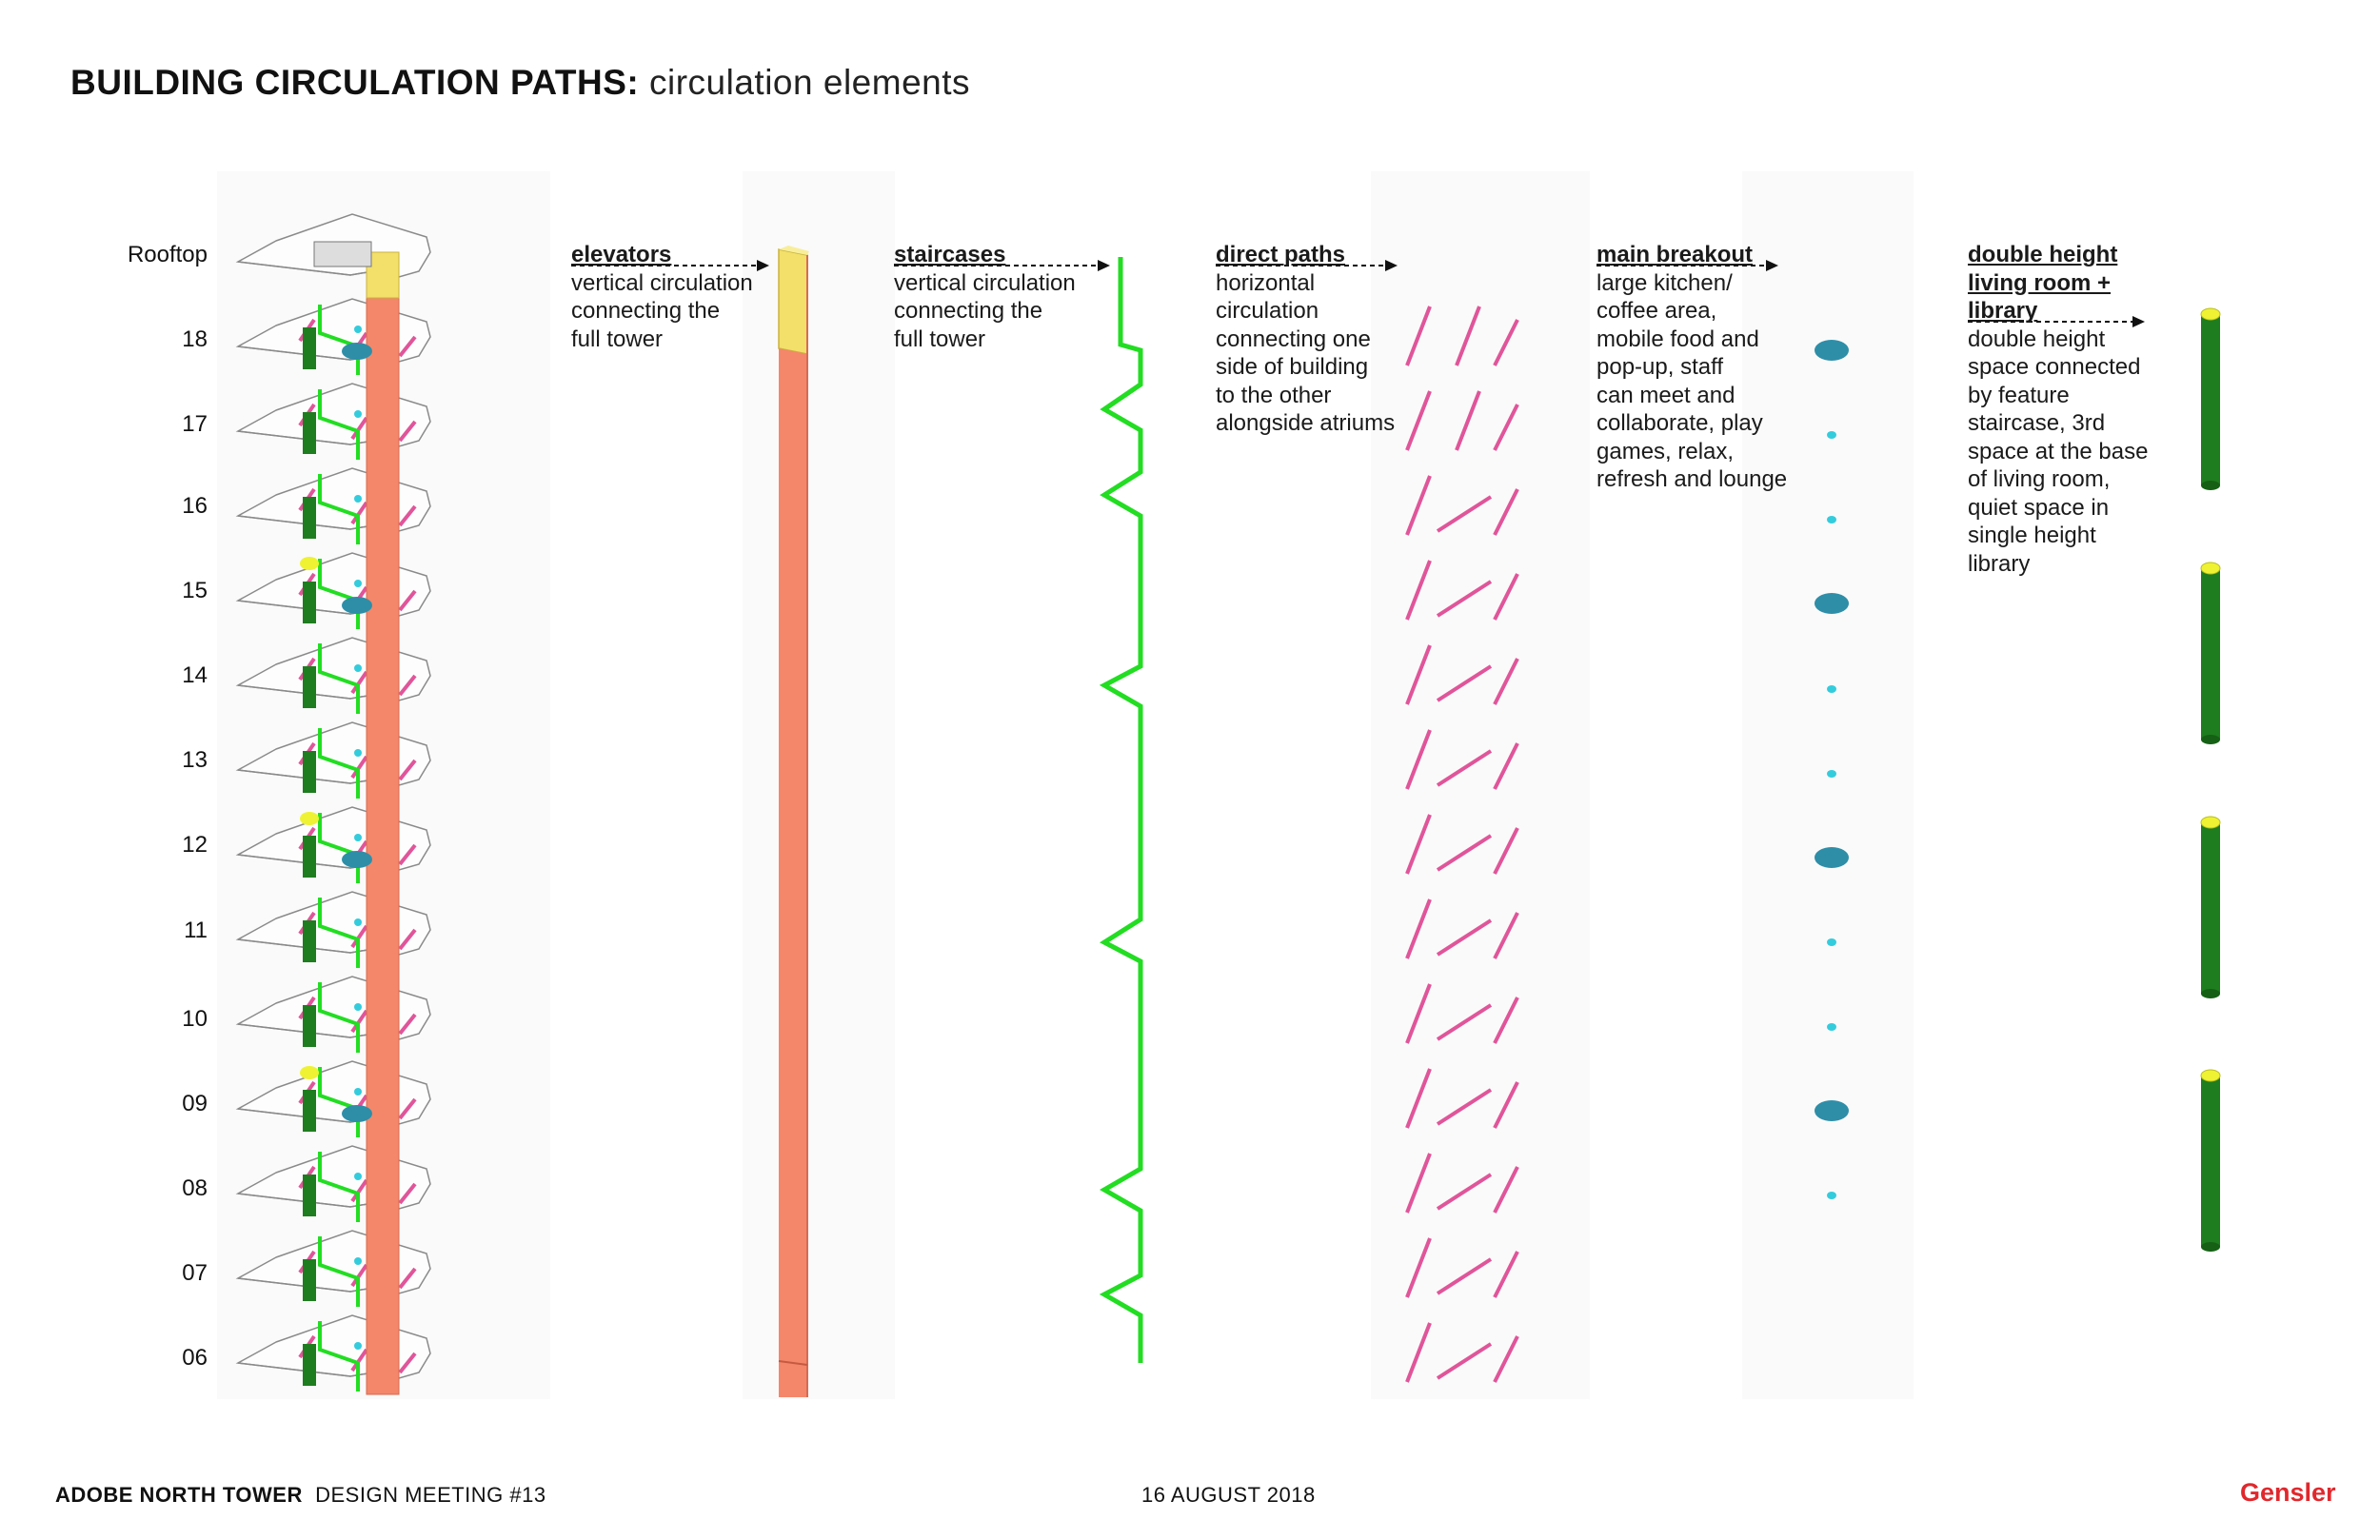  Describe the element at coordinates (195, 1103) in the screenshot. I see `floor-label: 09` at that location.